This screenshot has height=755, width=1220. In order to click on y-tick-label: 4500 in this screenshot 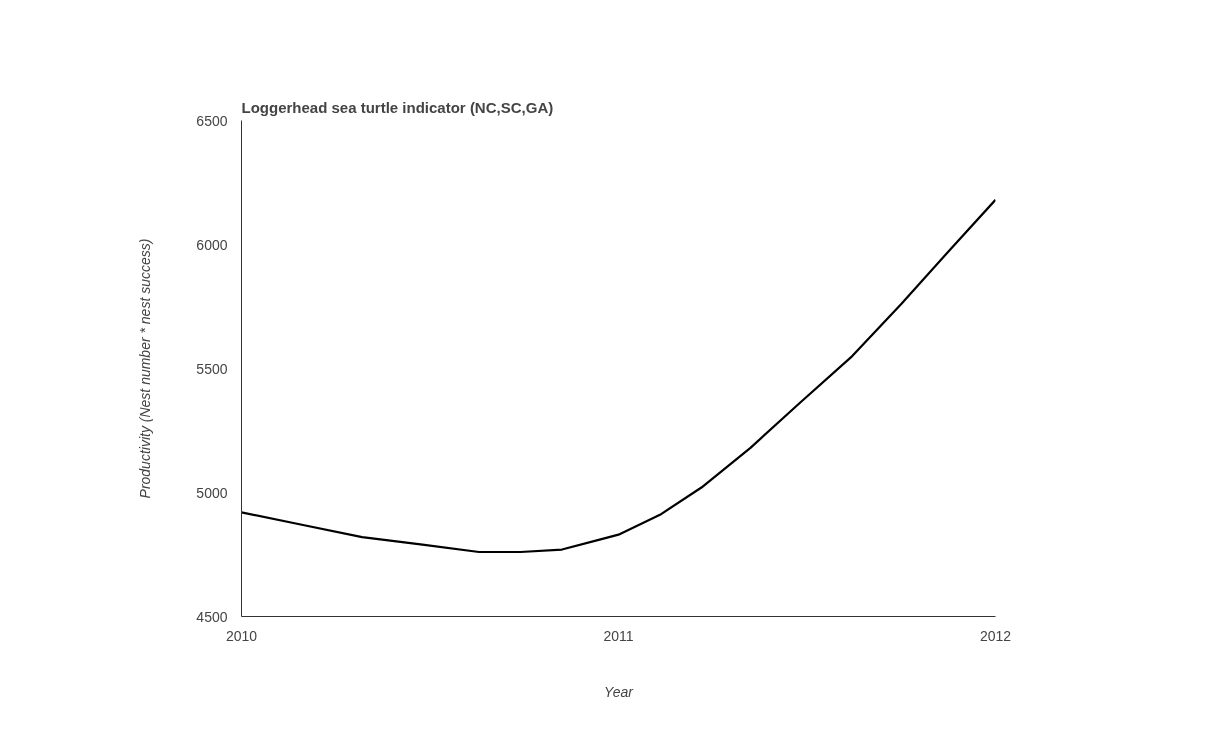, I will do `click(212, 616)`.